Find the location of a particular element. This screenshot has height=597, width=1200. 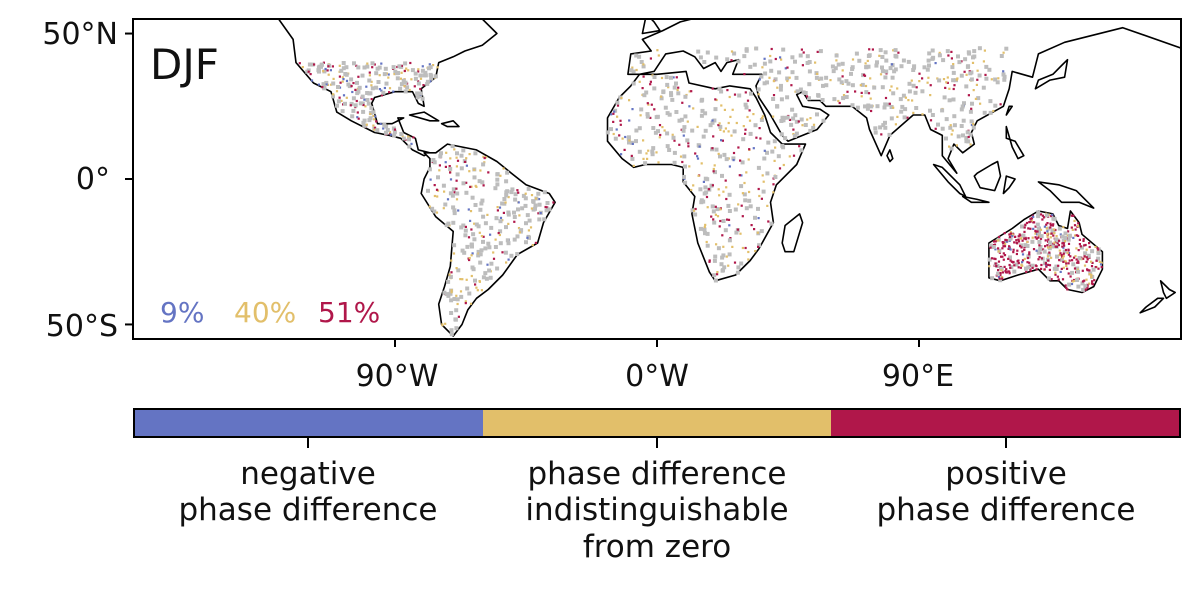

coastline-taiwan is located at coordinates (1009, 110).